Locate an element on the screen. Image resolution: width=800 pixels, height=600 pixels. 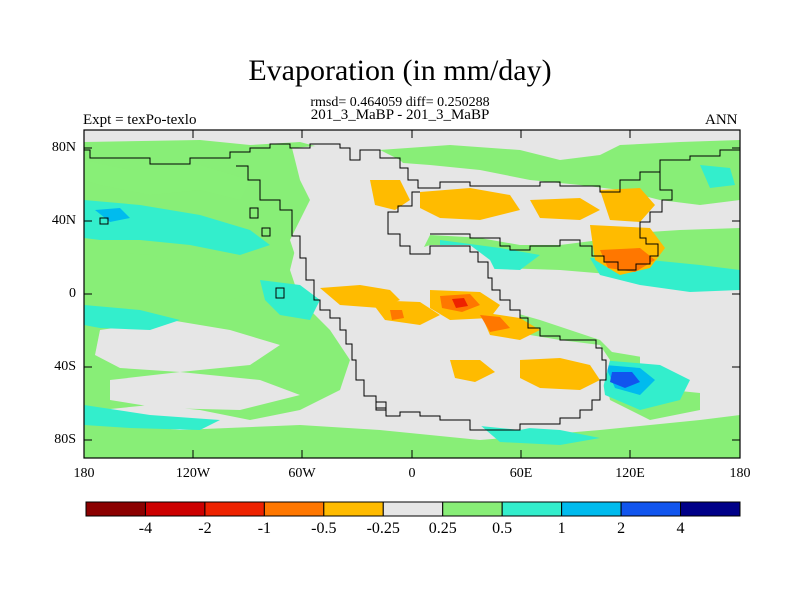
y-tick-0: 0 is located at coordinates (72, 293).